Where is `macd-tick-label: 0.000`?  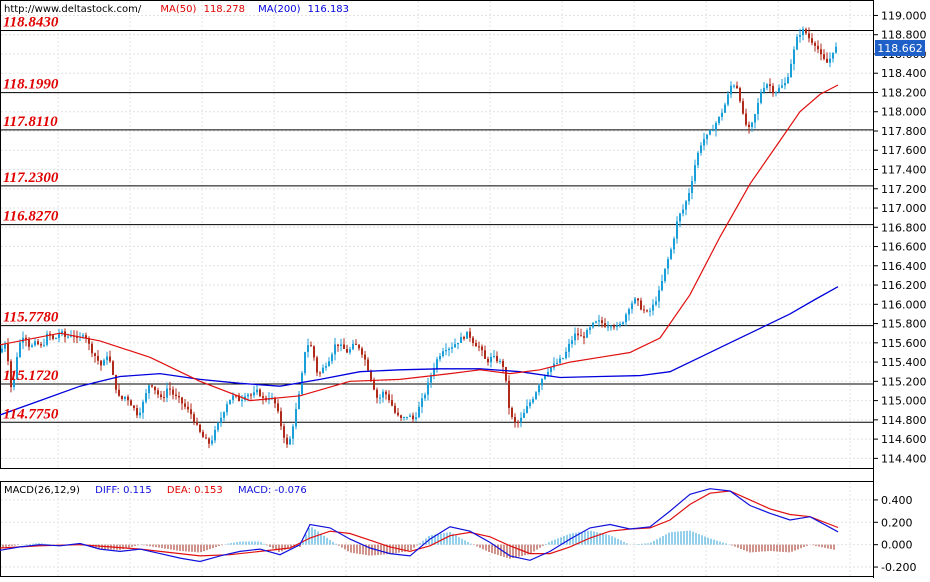 macd-tick-label: 0.000 is located at coordinates (897, 545).